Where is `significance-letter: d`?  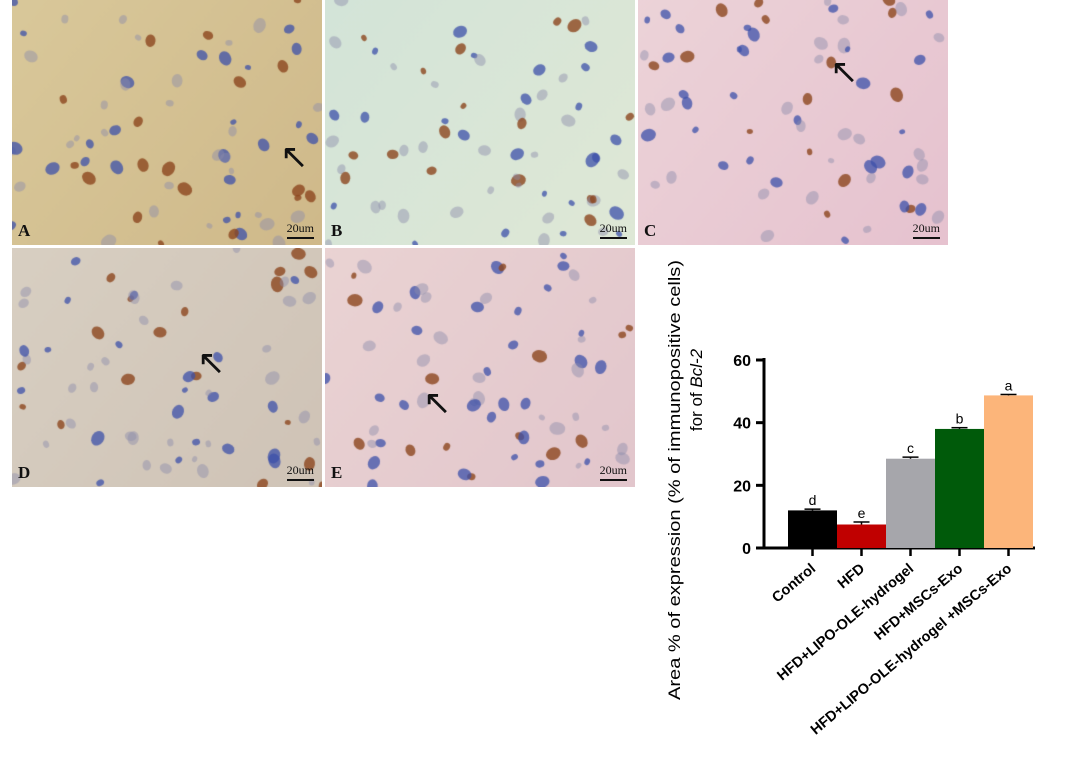
significance-letter: d is located at coordinates (813, 500).